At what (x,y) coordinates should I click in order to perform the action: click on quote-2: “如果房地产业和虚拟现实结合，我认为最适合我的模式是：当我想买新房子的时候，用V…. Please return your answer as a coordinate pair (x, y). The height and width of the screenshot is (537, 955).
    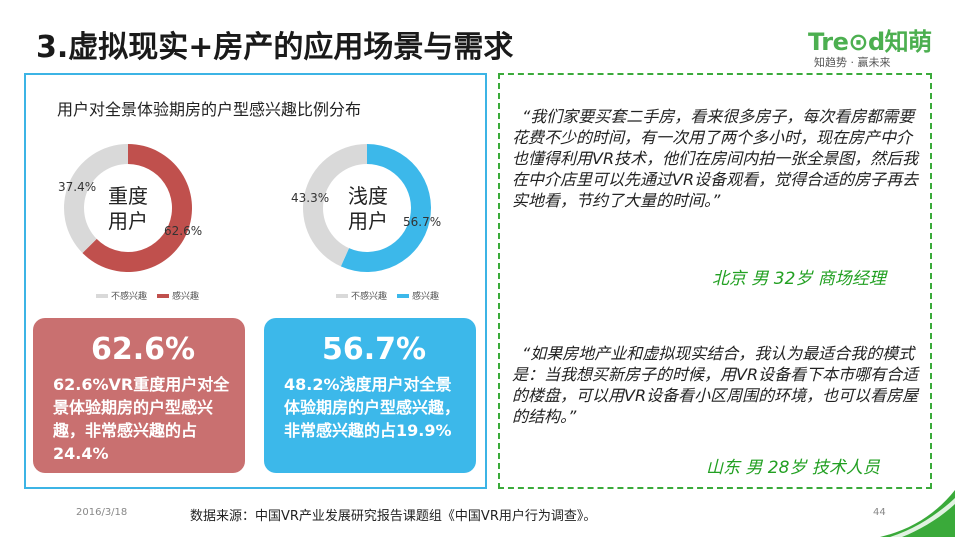
    Looking at the image, I should click on (715, 385).